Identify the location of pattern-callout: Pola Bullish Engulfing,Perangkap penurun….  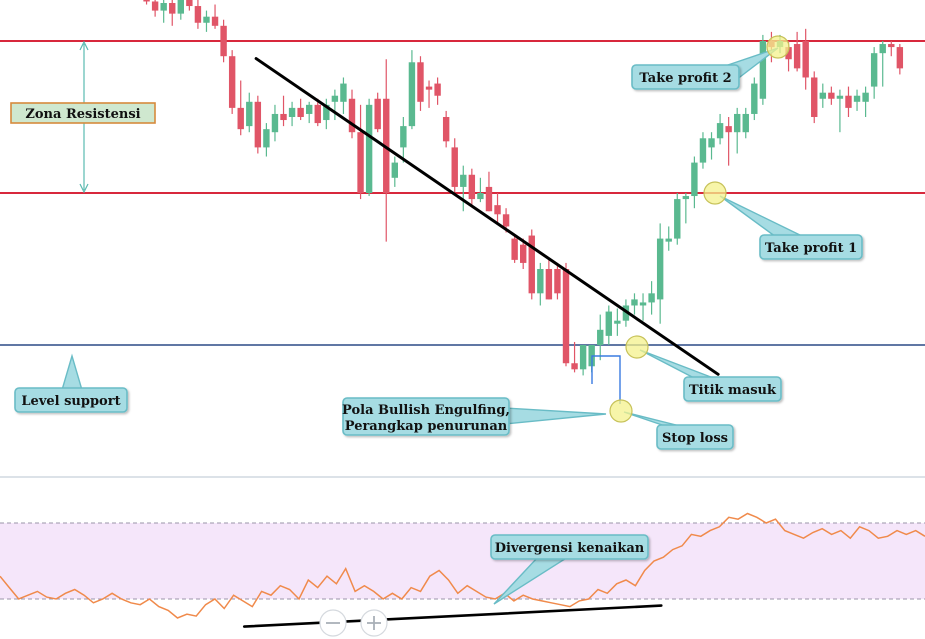
(474, 416).